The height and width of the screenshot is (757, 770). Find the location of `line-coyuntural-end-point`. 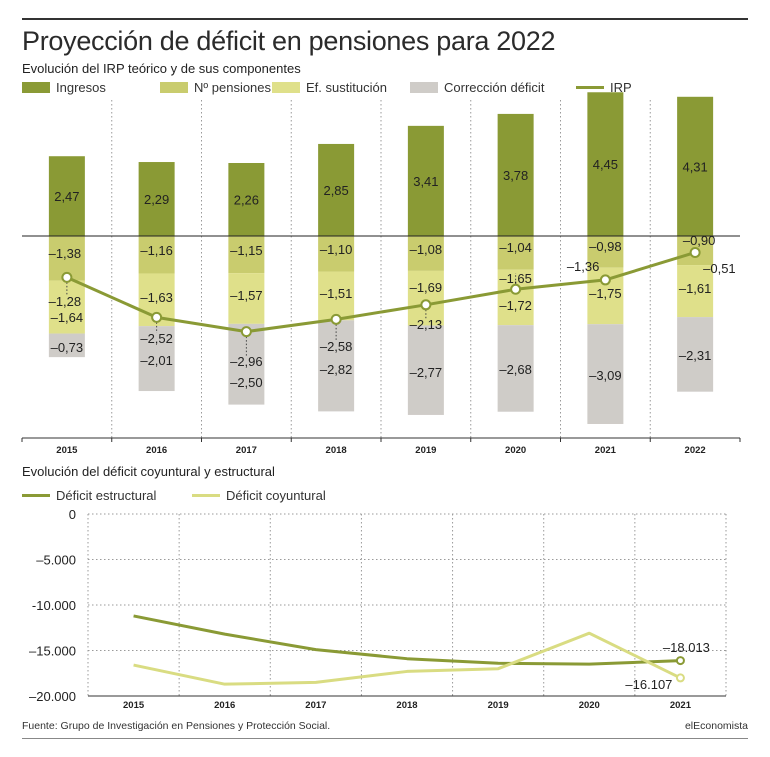

line-coyuntural-end-point is located at coordinates (680, 678).